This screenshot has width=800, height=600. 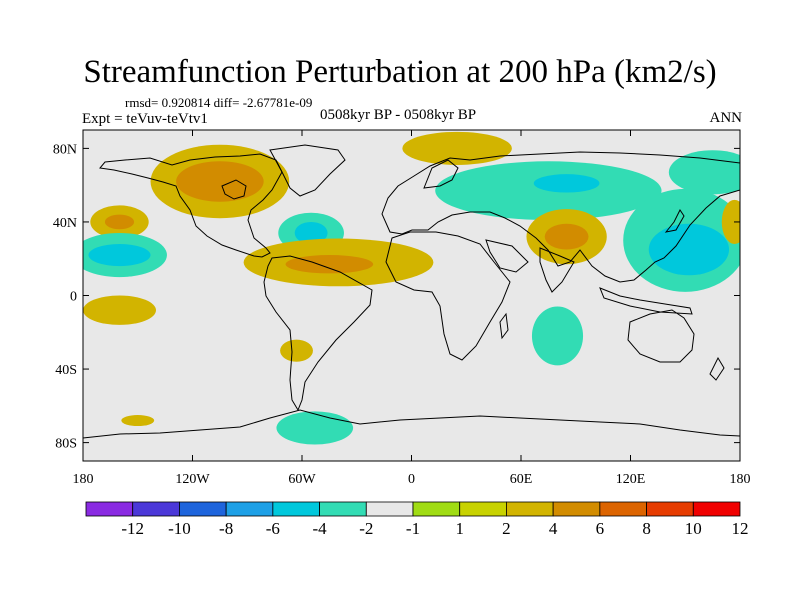 What do you see at coordinates (553, 528) in the screenshot?
I see `colorbar-label: 4` at bounding box center [553, 528].